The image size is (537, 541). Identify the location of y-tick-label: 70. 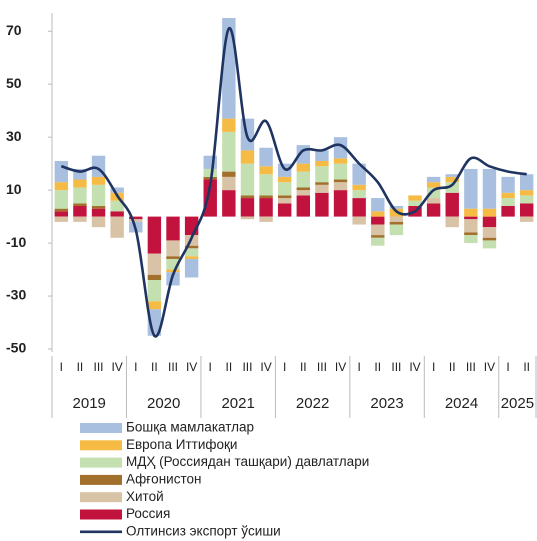
(14, 30).